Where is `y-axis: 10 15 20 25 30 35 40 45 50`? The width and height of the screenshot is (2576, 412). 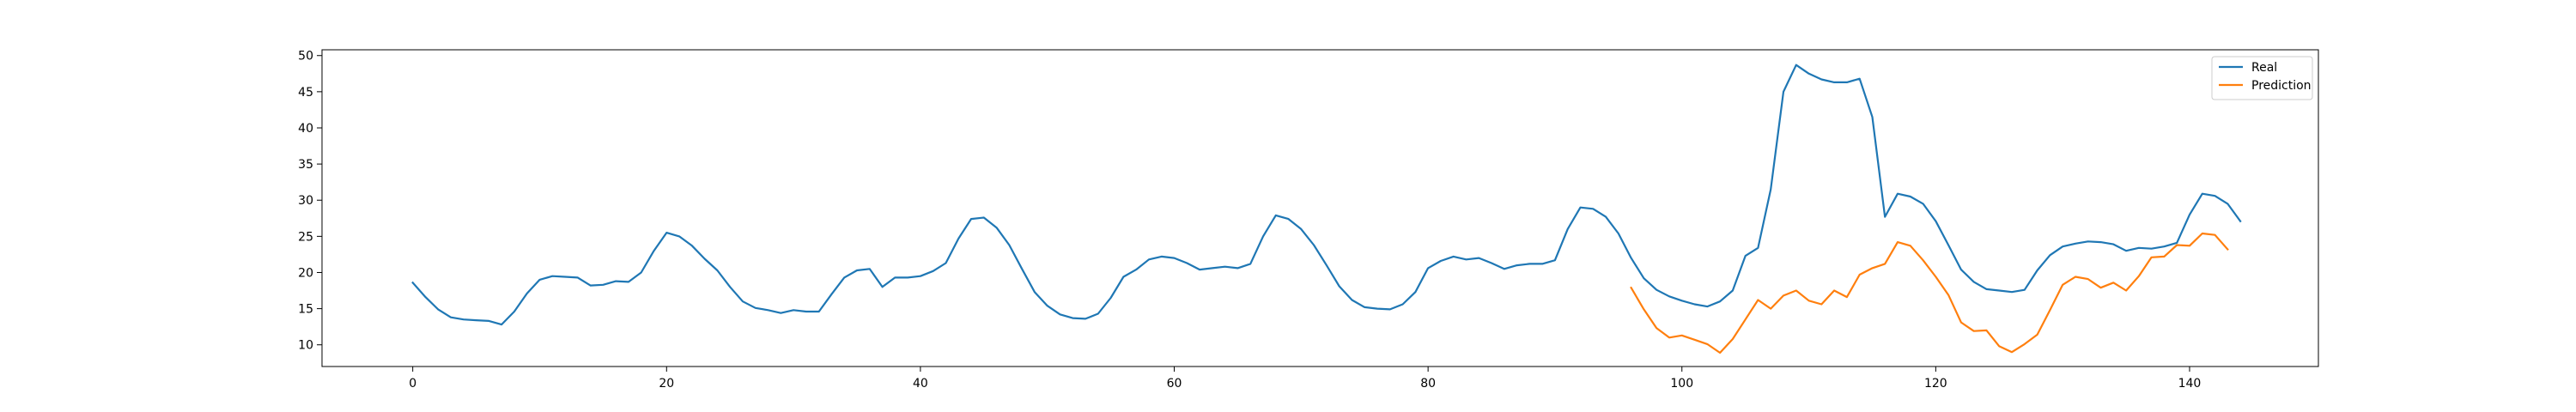
y-axis: 10 15 20 25 30 35 40 45 50 is located at coordinates (310, 201).